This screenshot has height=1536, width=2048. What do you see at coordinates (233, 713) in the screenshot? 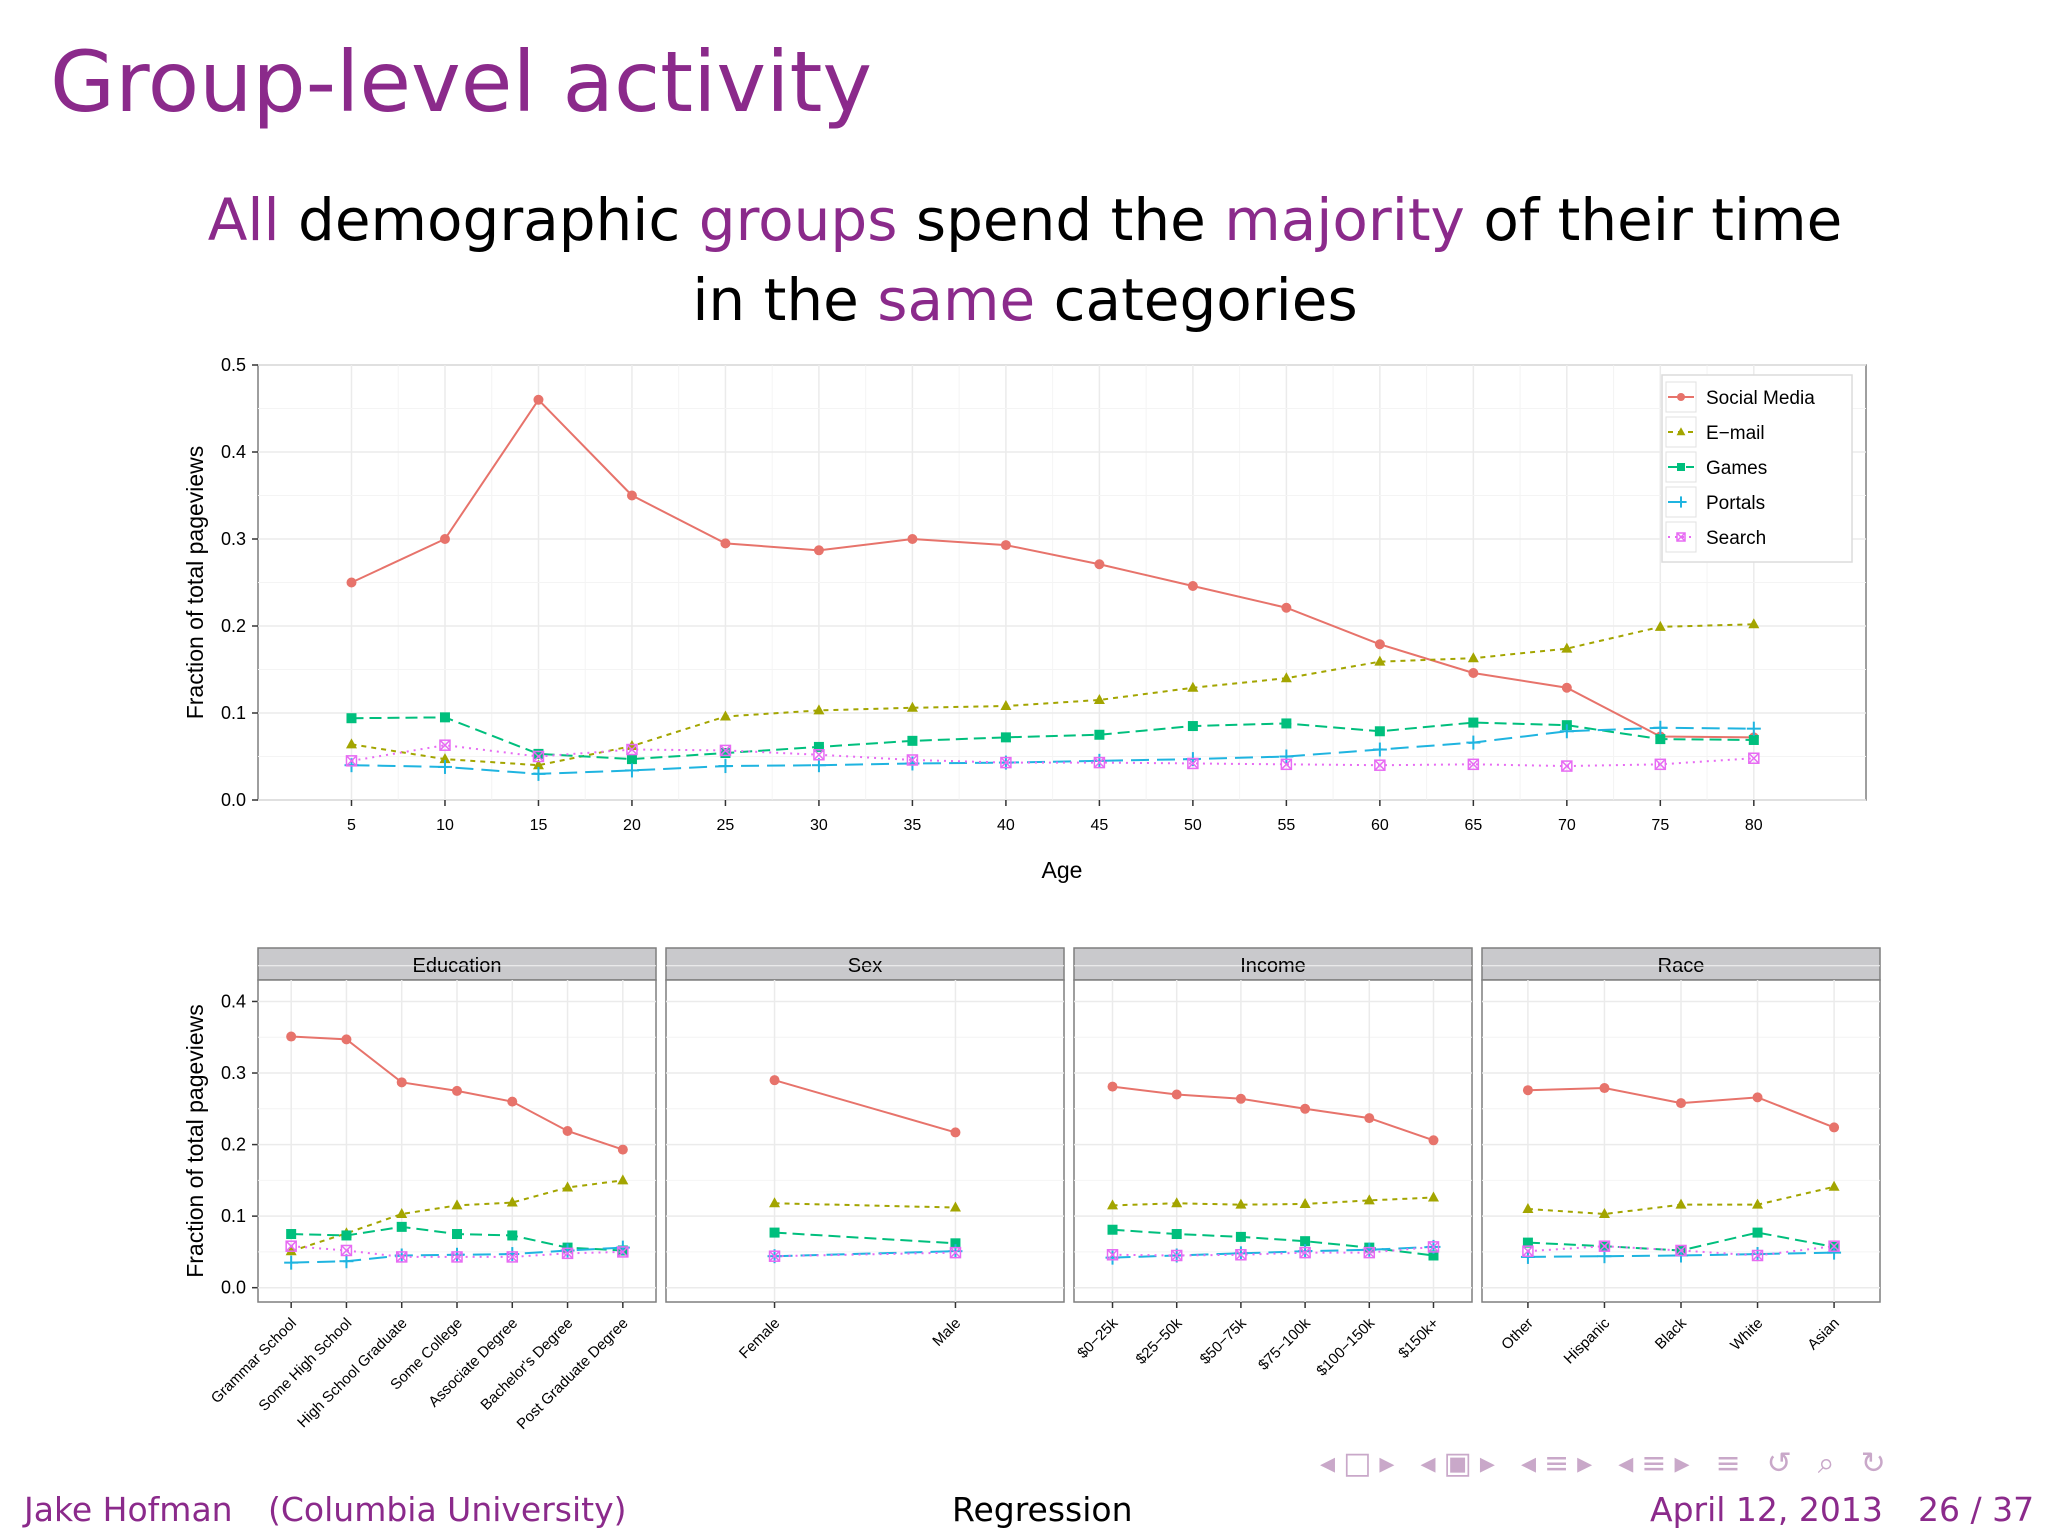
I see `y-tick-label: 0.1` at bounding box center [233, 713].